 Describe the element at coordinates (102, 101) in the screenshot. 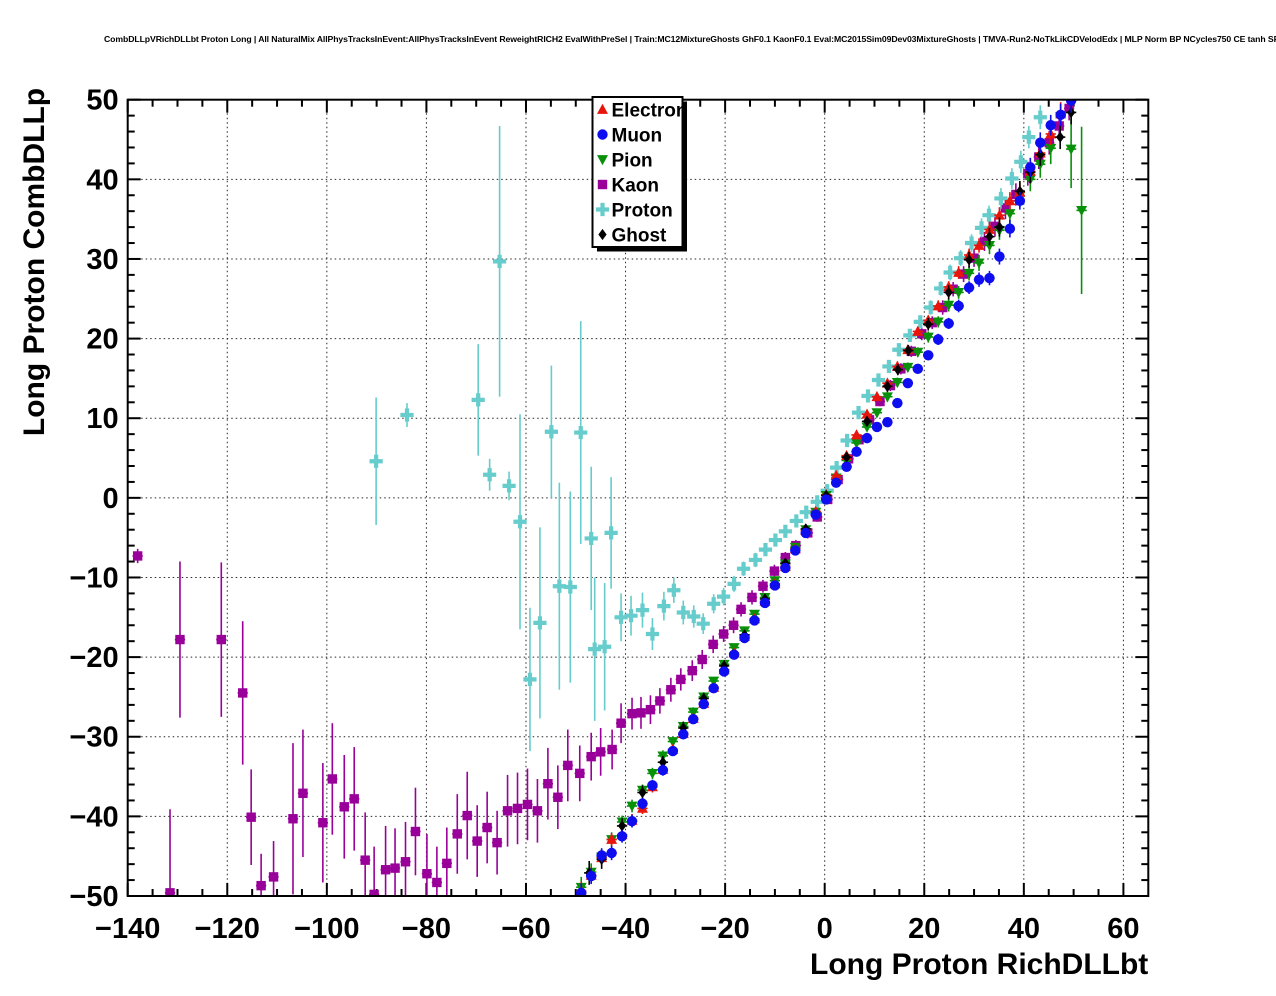

I see `svg-text: 50` at that location.